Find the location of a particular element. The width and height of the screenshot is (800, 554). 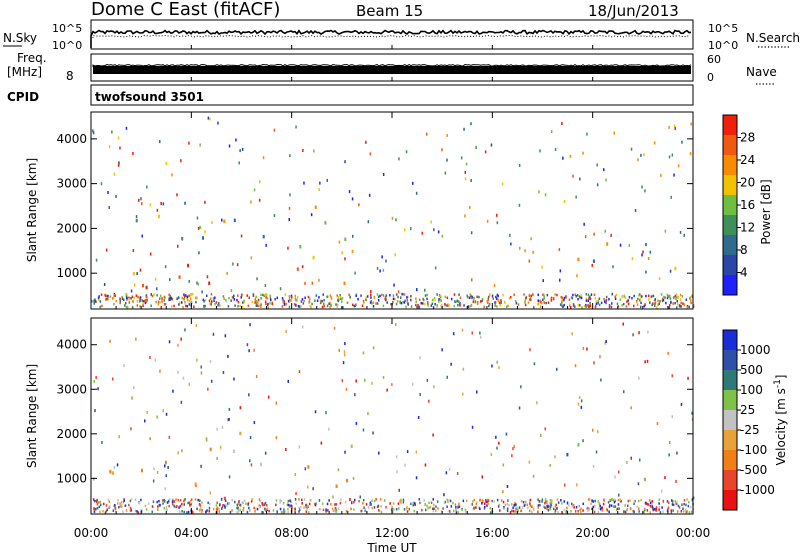

cpid-label: CPID is located at coordinates (23, 97).